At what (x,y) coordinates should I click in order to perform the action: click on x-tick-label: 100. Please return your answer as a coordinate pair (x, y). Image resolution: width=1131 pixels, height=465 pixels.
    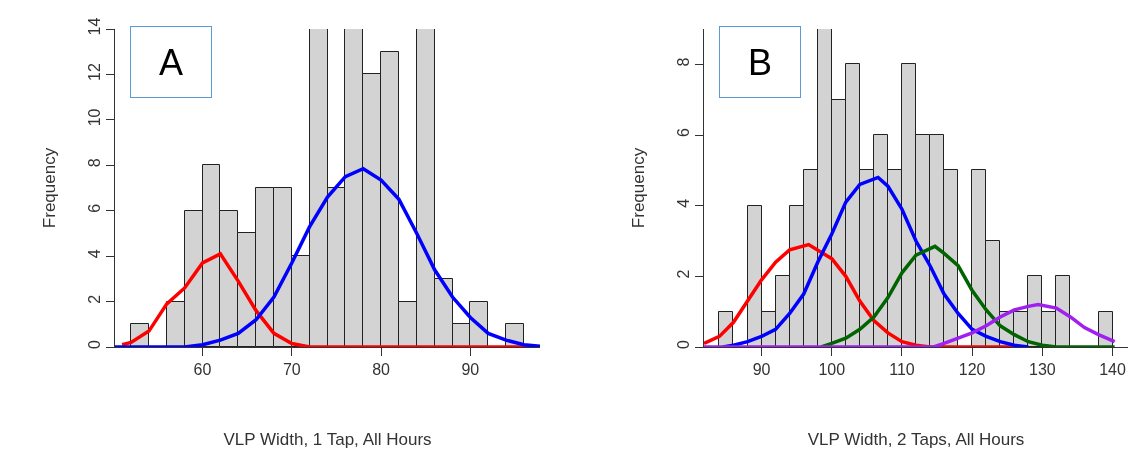
    Looking at the image, I should click on (832, 370).